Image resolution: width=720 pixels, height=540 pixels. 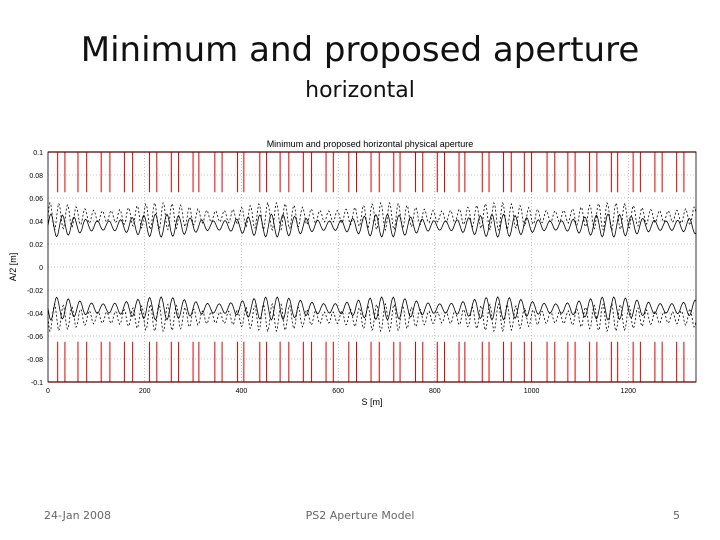 What do you see at coordinates (242, 391) in the screenshot?
I see `x-tick-label: 400` at bounding box center [242, 391].